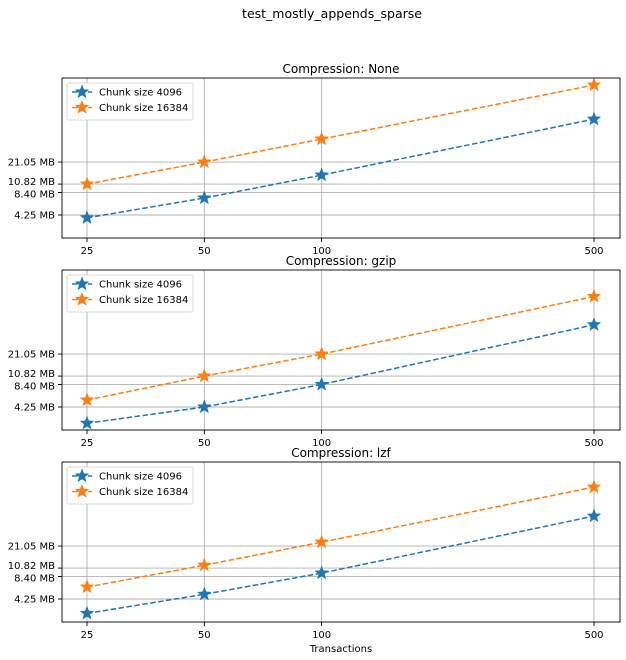 This screenshot has height=660, width=626. I want to click on subplot-title: Compression: None, so click(340, 69).